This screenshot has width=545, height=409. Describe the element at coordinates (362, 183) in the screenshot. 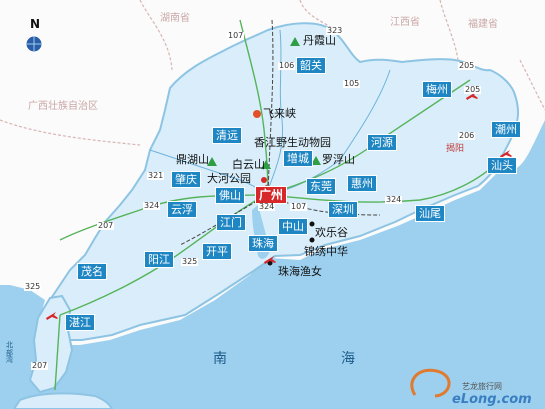

I see `city-label: 惠州` at that location.